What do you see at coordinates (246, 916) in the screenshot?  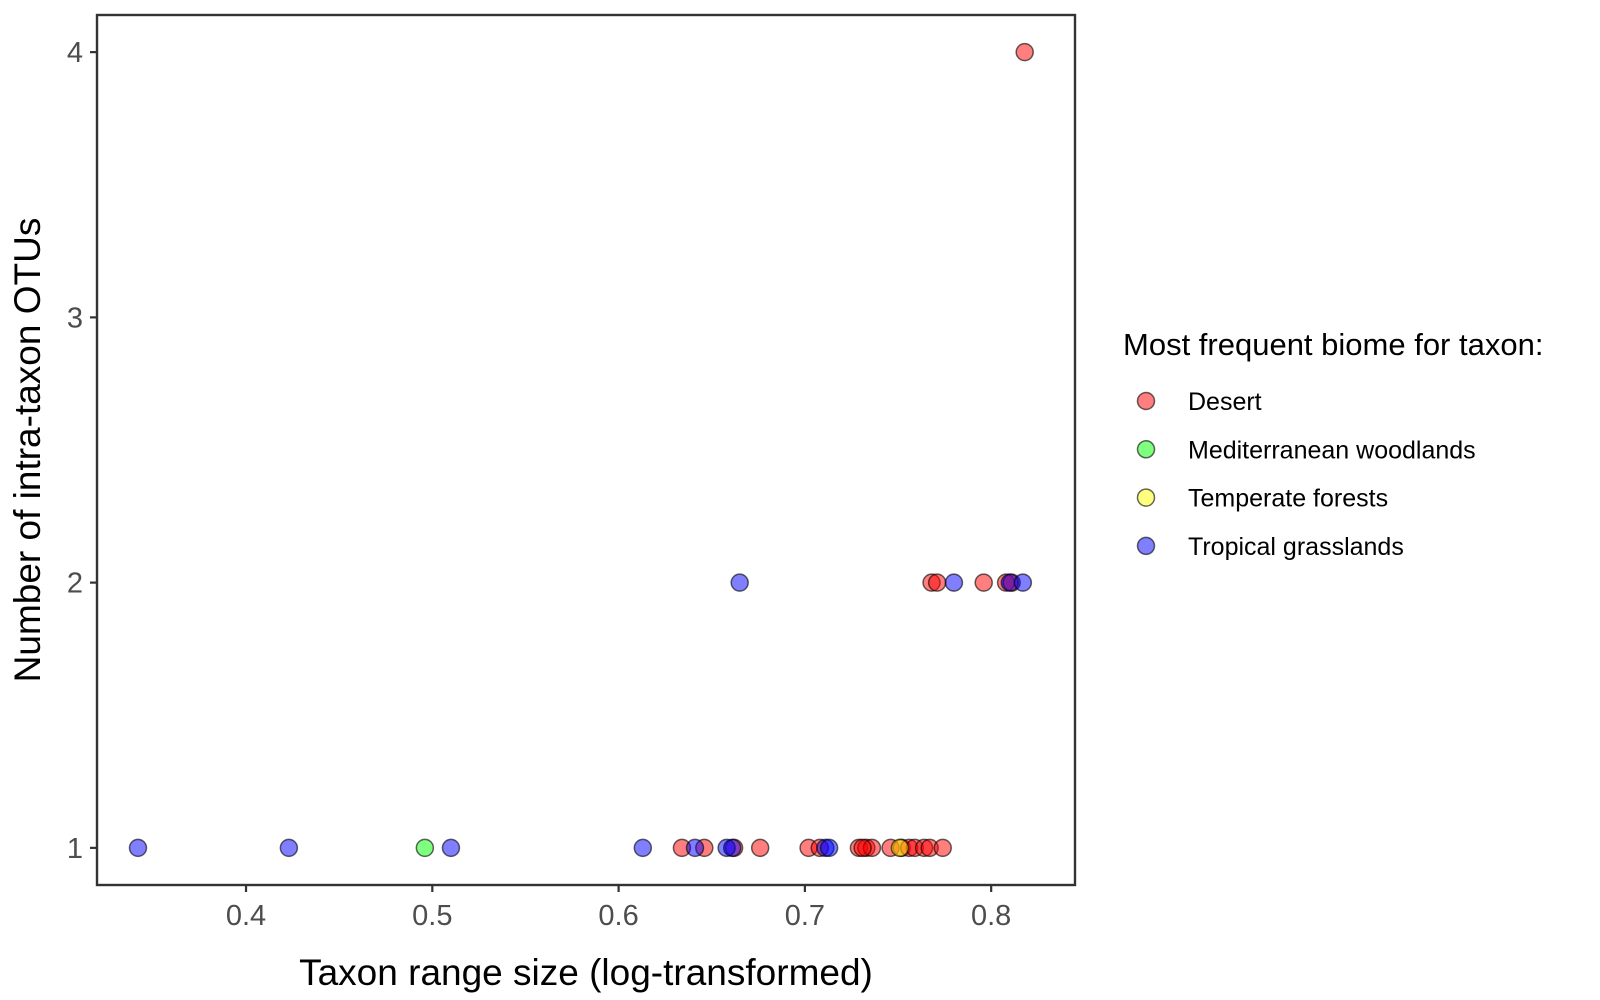 I see `x-tick-label: 0.4` at bounding box center [246, 916].